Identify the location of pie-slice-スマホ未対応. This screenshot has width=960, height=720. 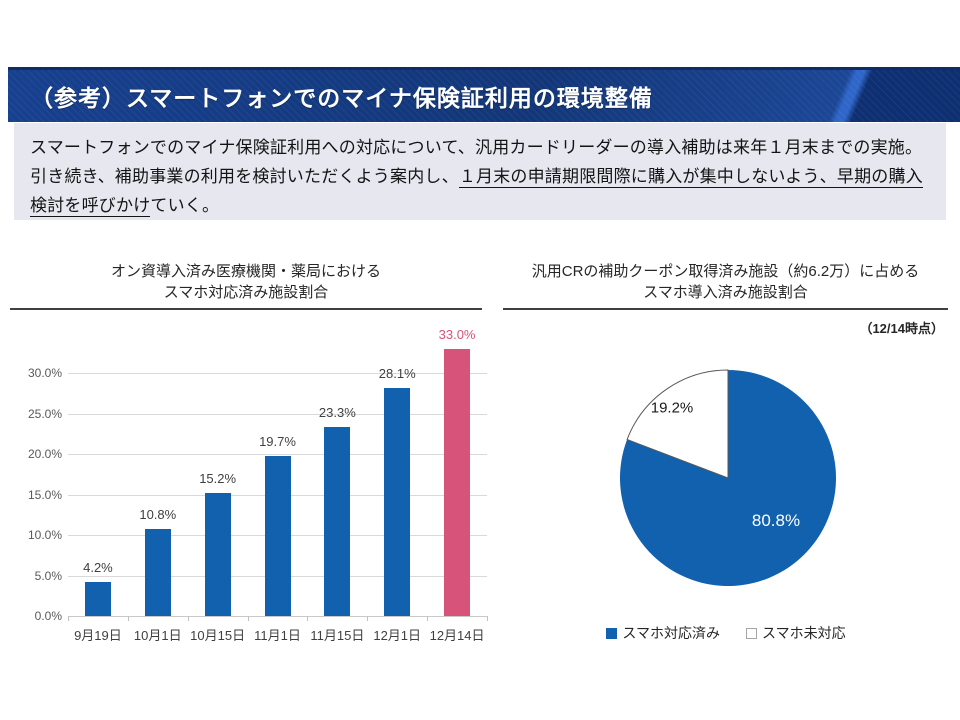
(677, 424).